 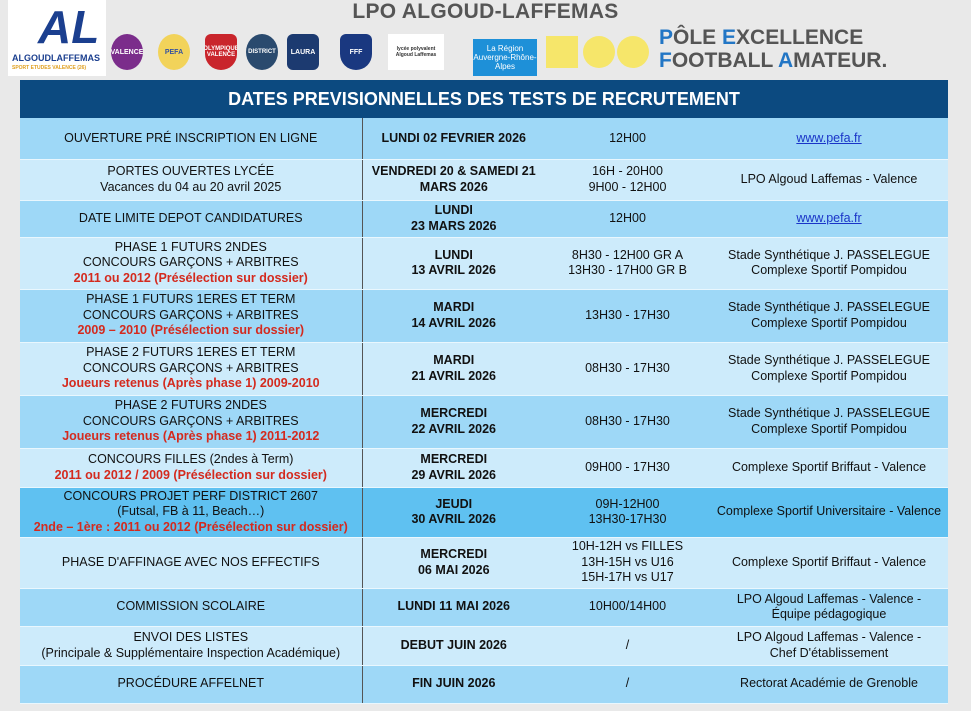 What do you see at coordinates (191, 352) in the screenshot?
I see `event-line: PHASE 2 FUTURS 1ERES ET TERM` at bounding box center [191, 352].